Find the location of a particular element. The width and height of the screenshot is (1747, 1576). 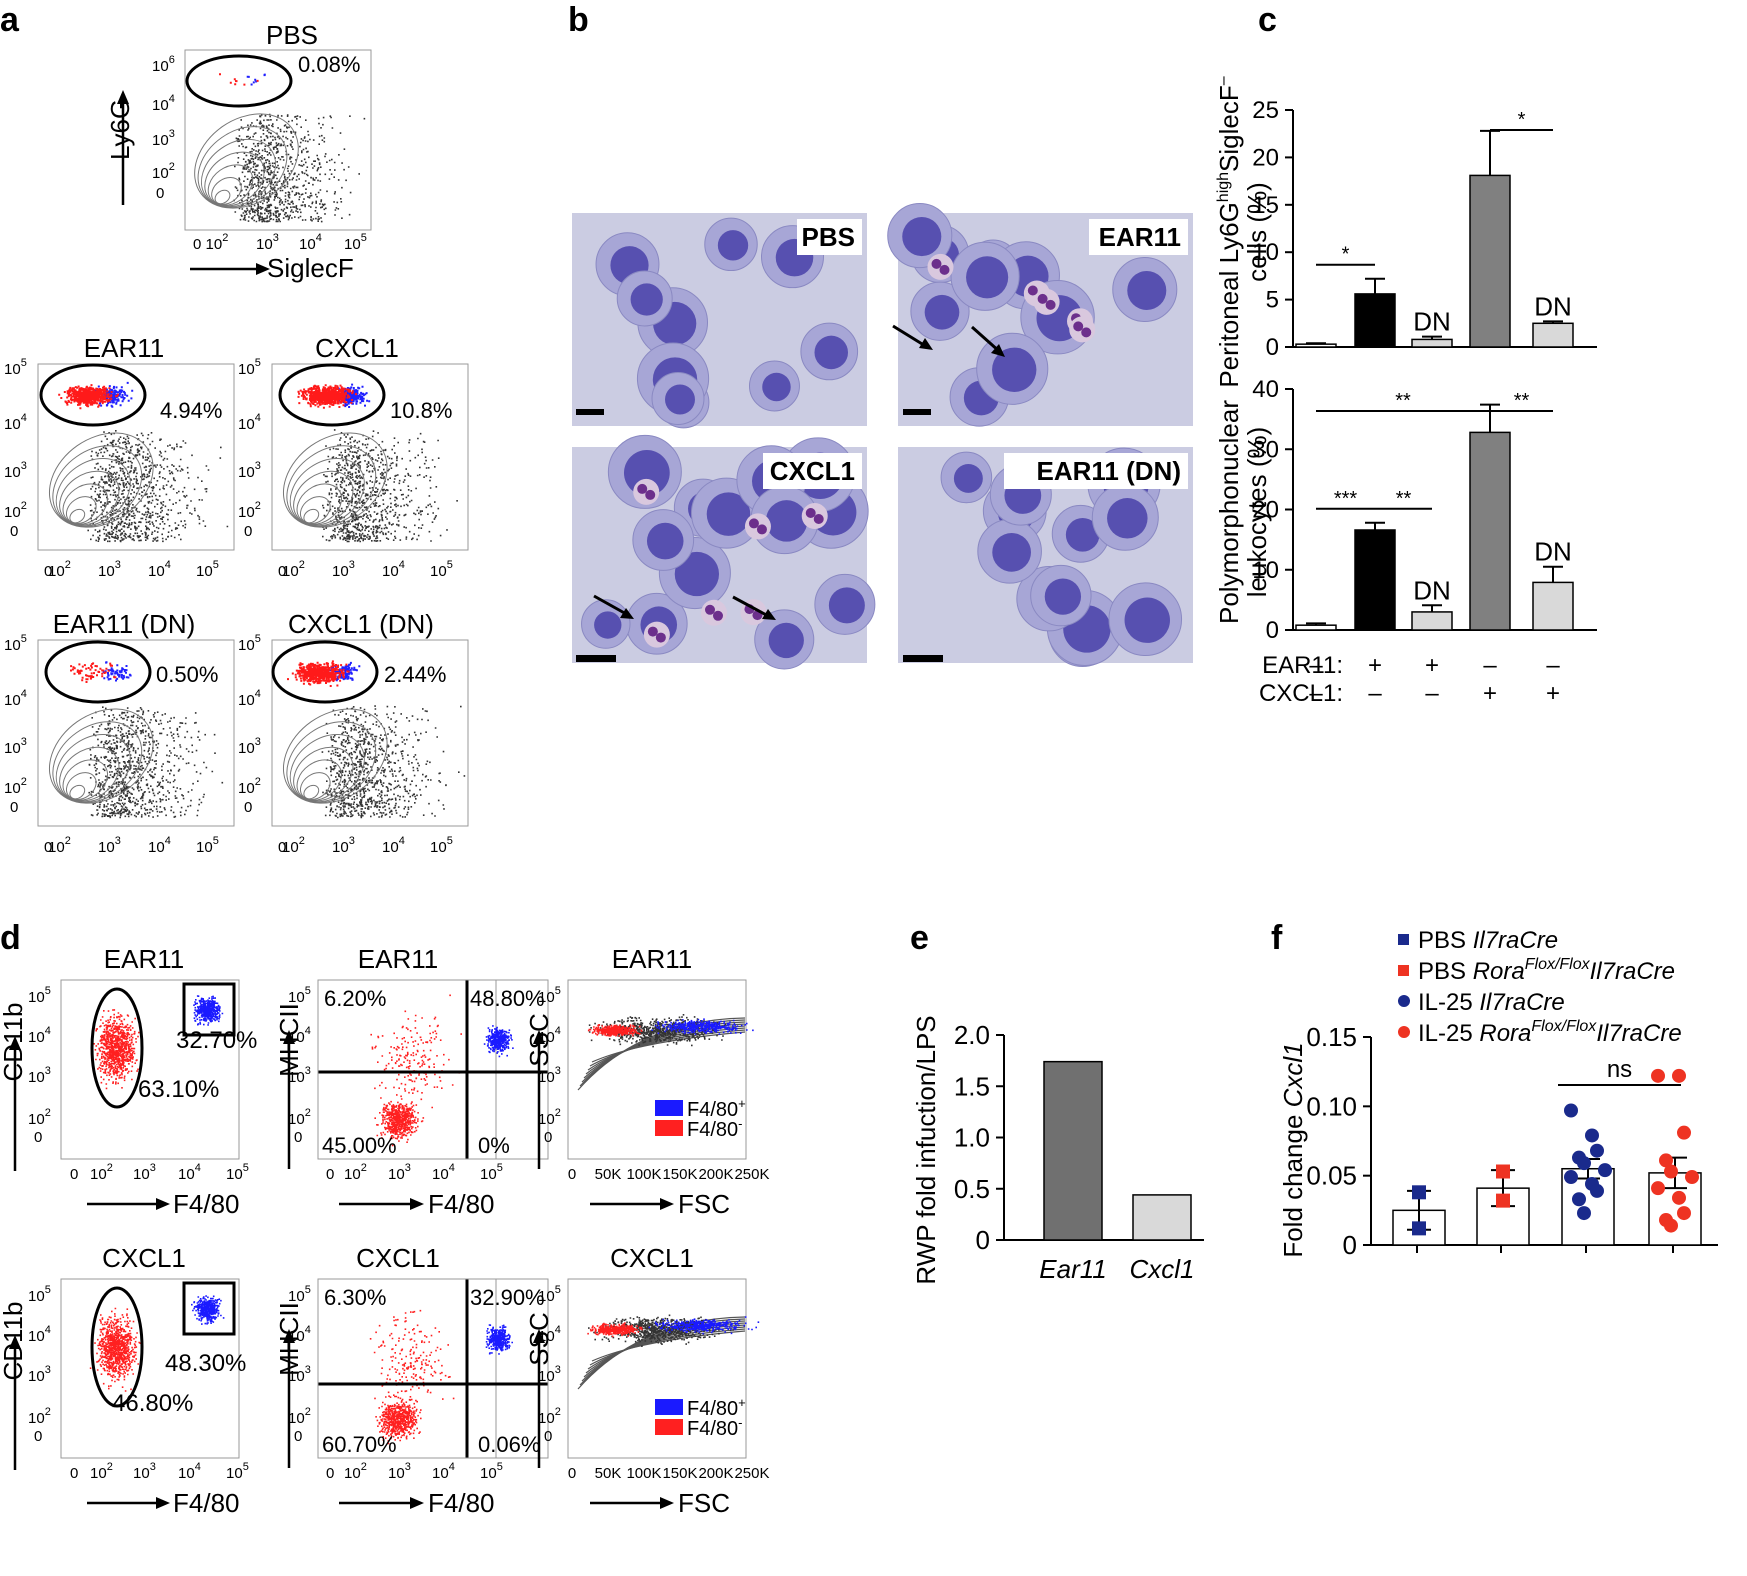

quadrant-percent: 0% is located at coordinates (494, 1145).